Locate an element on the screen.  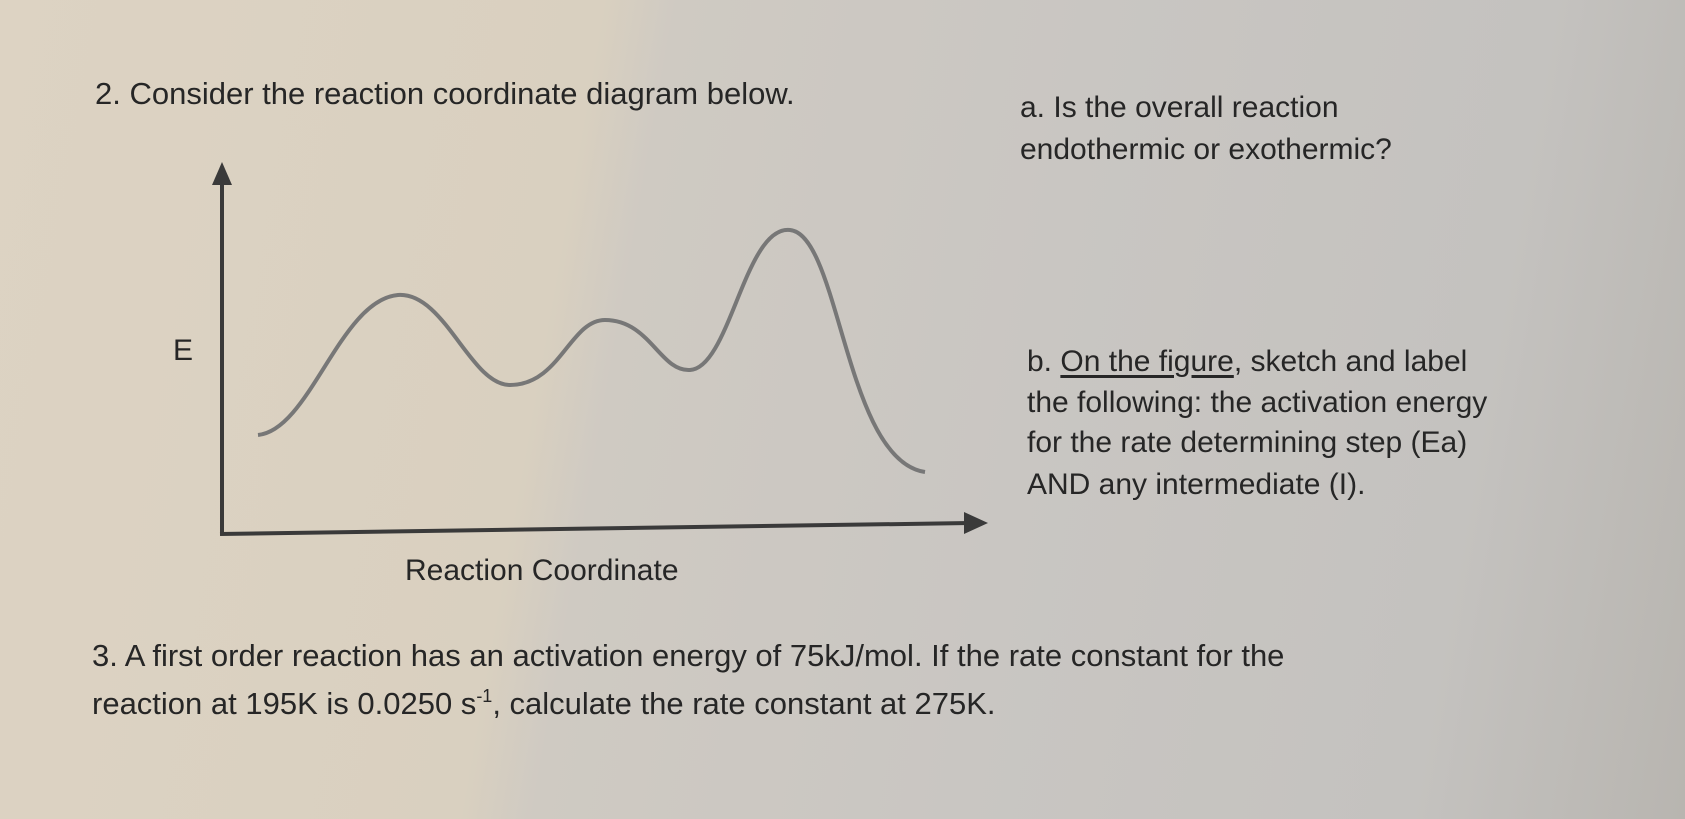
part-b-line: b. On the figure, sketch and label is located at coordinates (1247, 362).